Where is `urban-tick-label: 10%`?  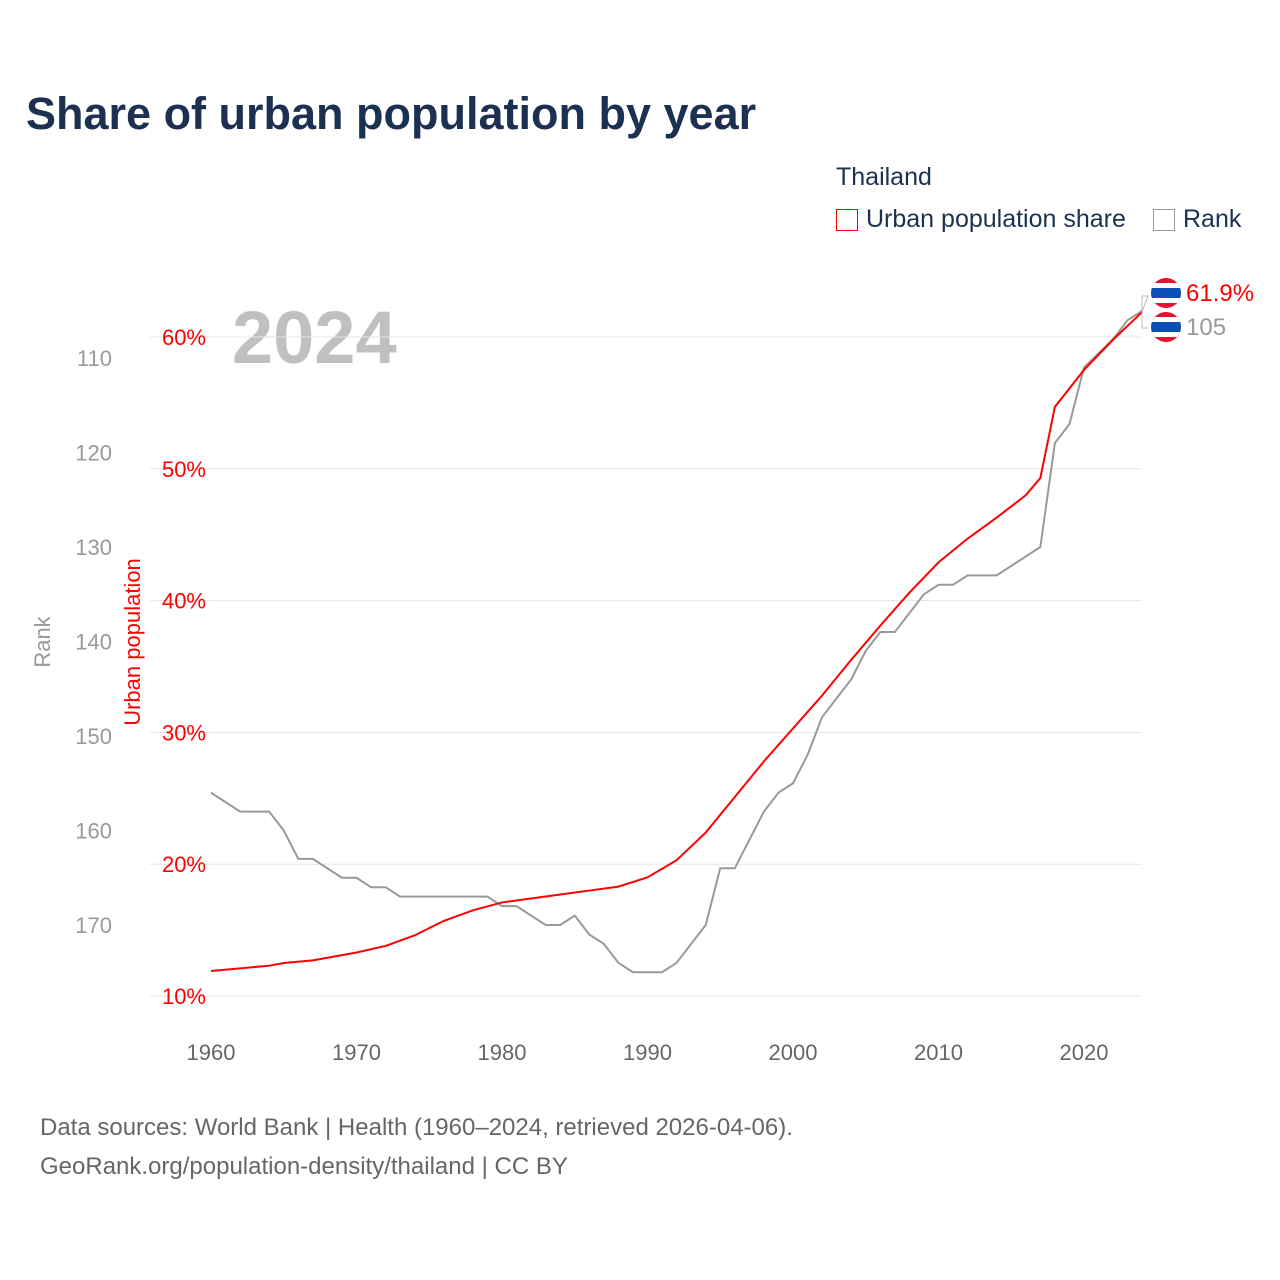 urban-tick-label: 10% is located at coordinates (184, 996).